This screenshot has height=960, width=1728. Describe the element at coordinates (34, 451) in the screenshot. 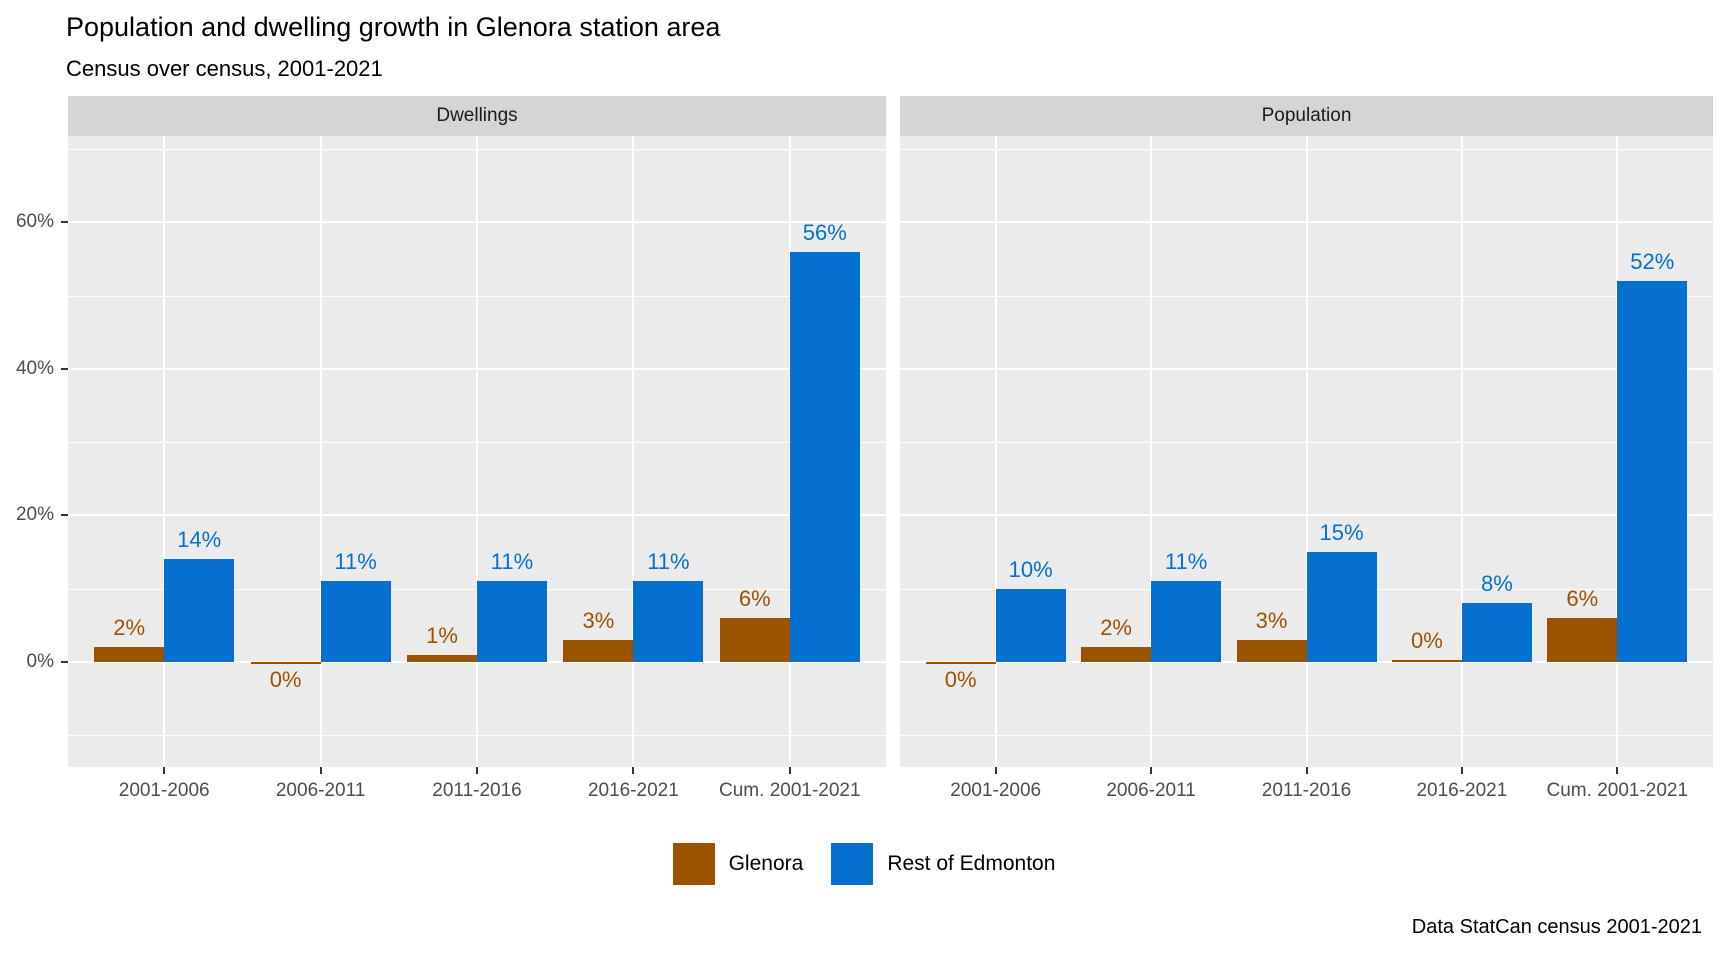

I see `y-axis: 0% 20% 40% 60%` at that location.